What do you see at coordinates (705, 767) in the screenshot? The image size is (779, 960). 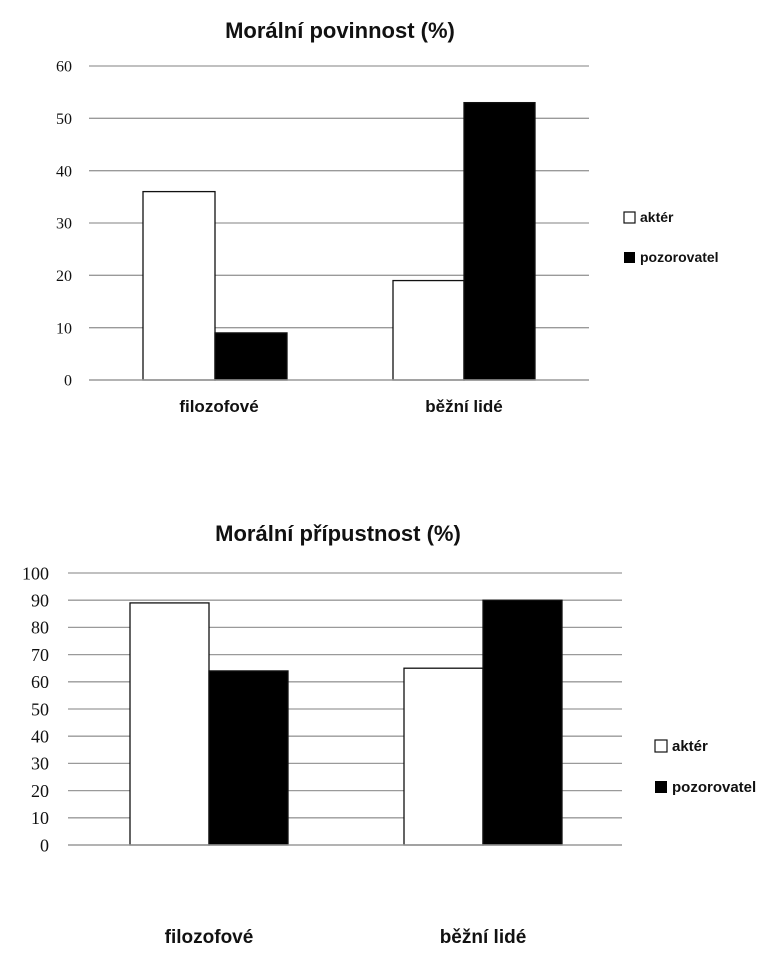 I see `chart-2-legend: aktér pozorovatel` at bounding box center [705, 767].